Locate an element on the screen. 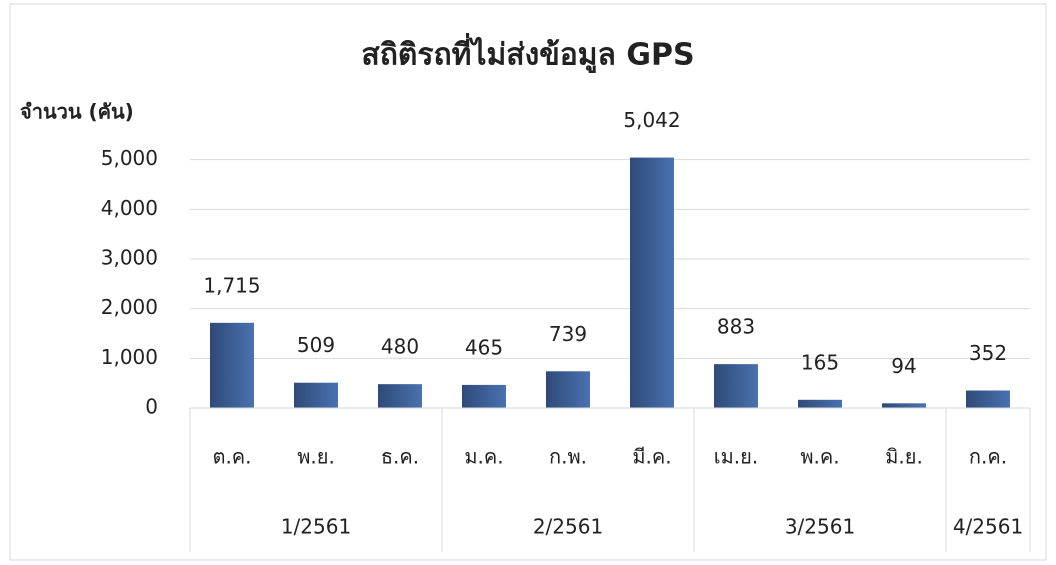 Image resolution: width=1056 pixels, height=565 pixels. y-tick-label: 5,000 is located at coordinates (129, 158).